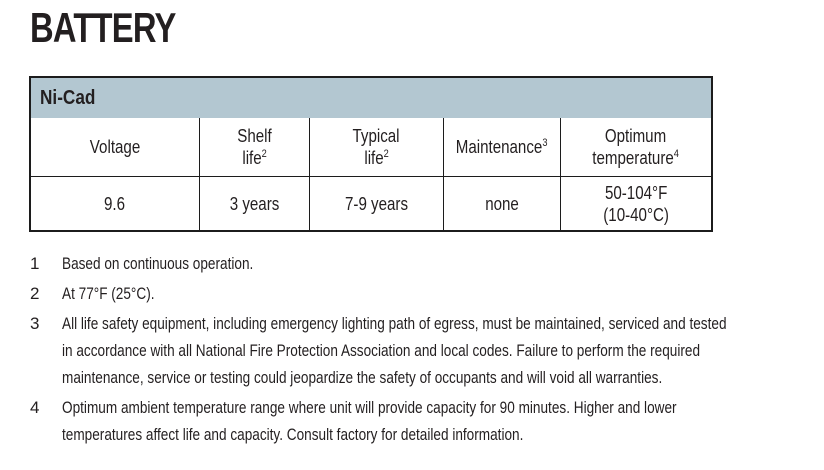  Describe the element at coordinates (115, 203) in the screenshot. I see `cell-voltage: 9.6` at that location.